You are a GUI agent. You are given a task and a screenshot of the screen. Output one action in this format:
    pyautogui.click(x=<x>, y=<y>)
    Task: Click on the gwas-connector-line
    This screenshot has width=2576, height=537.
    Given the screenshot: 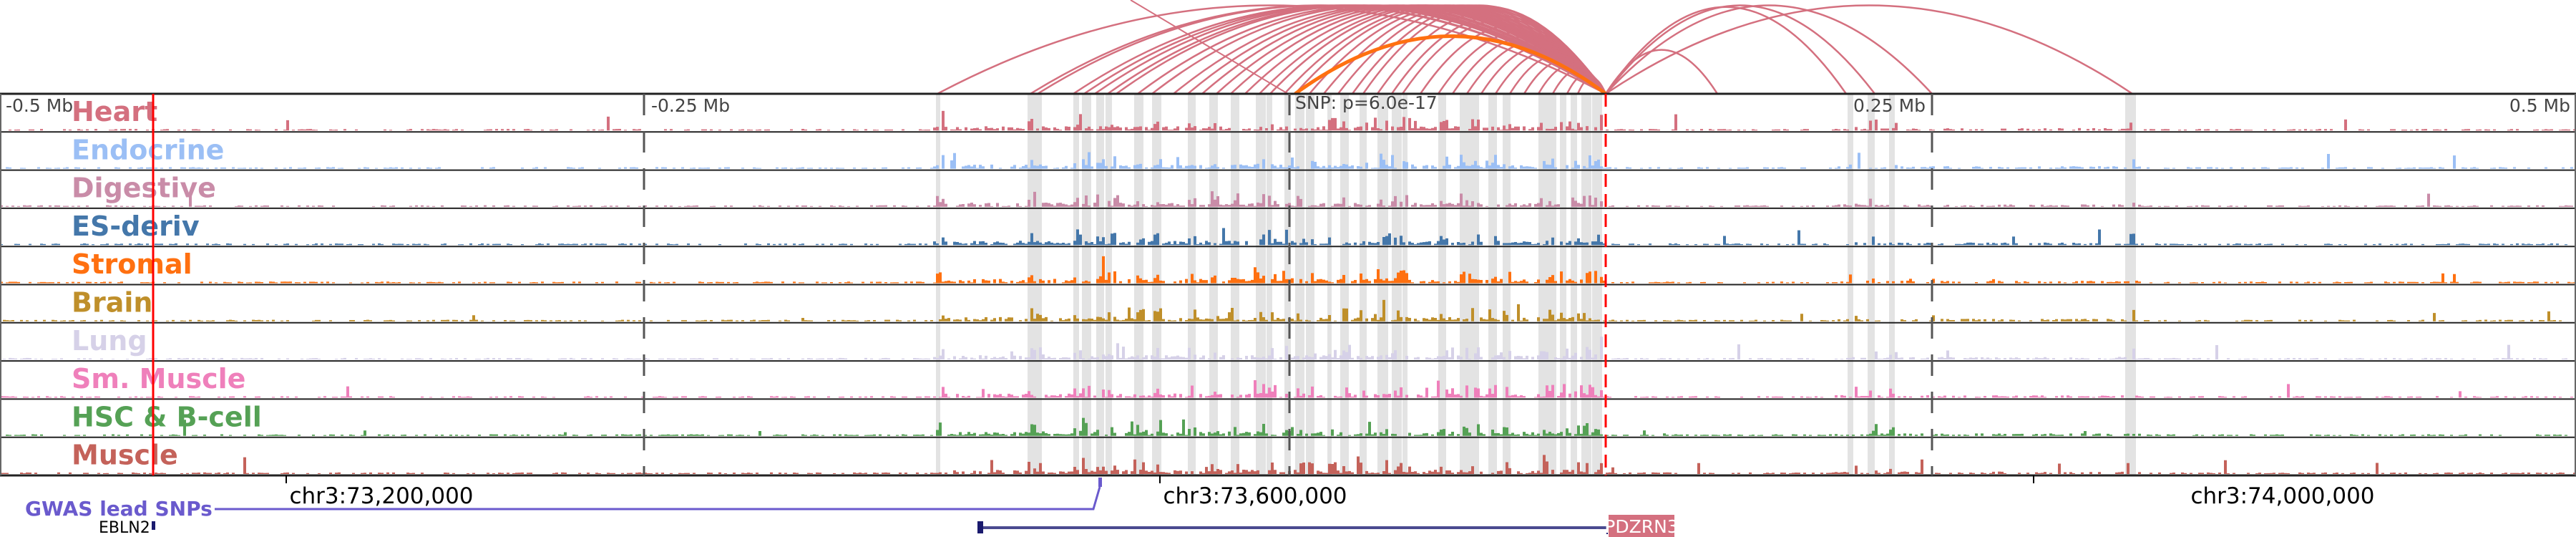 What is the action you would take?
    pyautogui.click(x=658, y=498)
    